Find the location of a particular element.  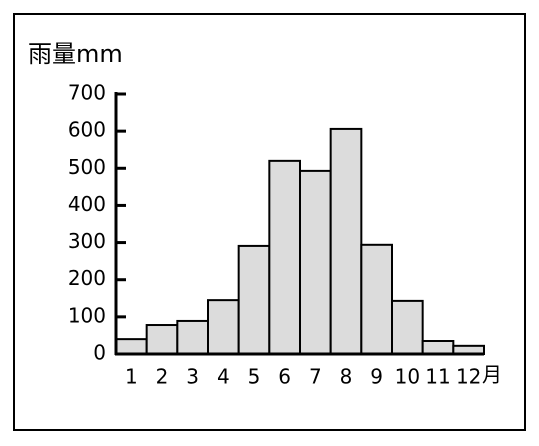

y-tick-label: 0 is located at coordinates (99, 353).